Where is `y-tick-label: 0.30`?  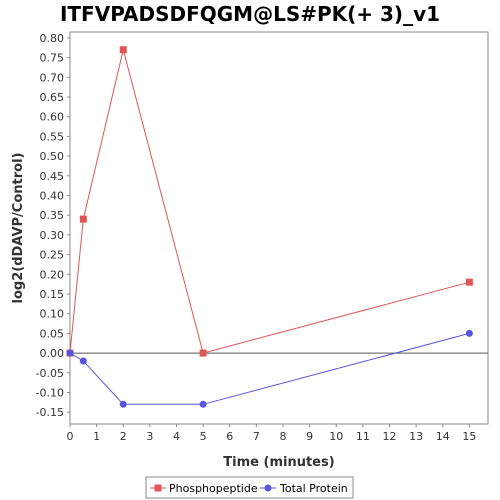 y-tick-label: 0.30 is located at coordinates (52, 235).